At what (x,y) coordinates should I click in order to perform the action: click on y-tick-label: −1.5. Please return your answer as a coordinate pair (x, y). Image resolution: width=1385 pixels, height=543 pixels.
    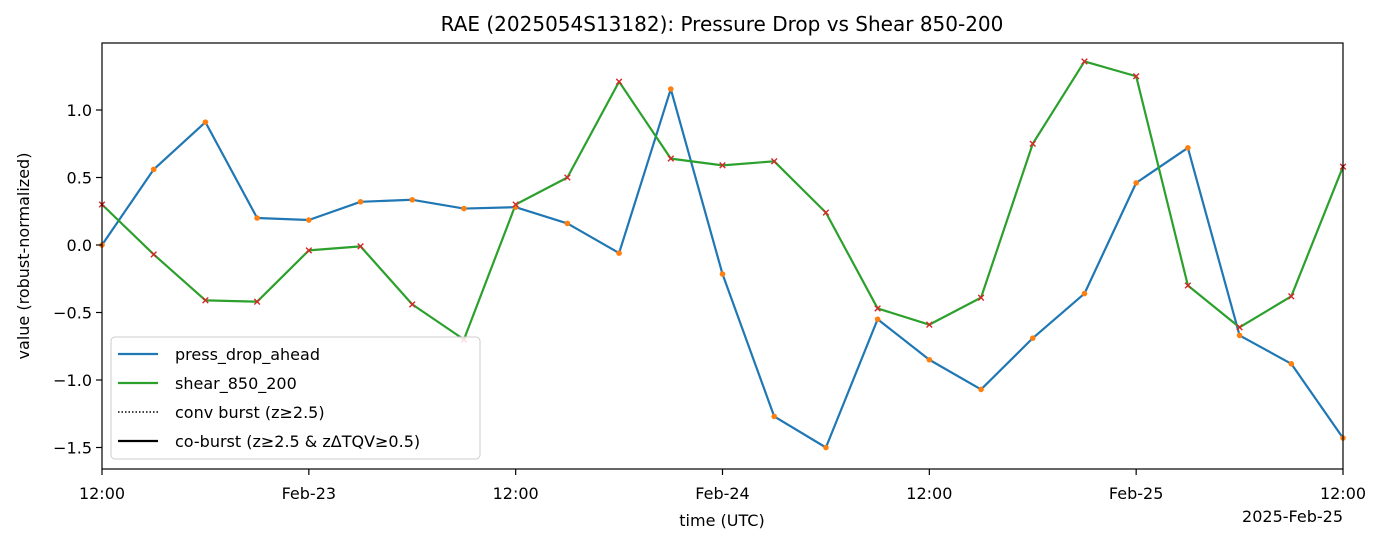
    Looking at the image, I should click on (72, 448).